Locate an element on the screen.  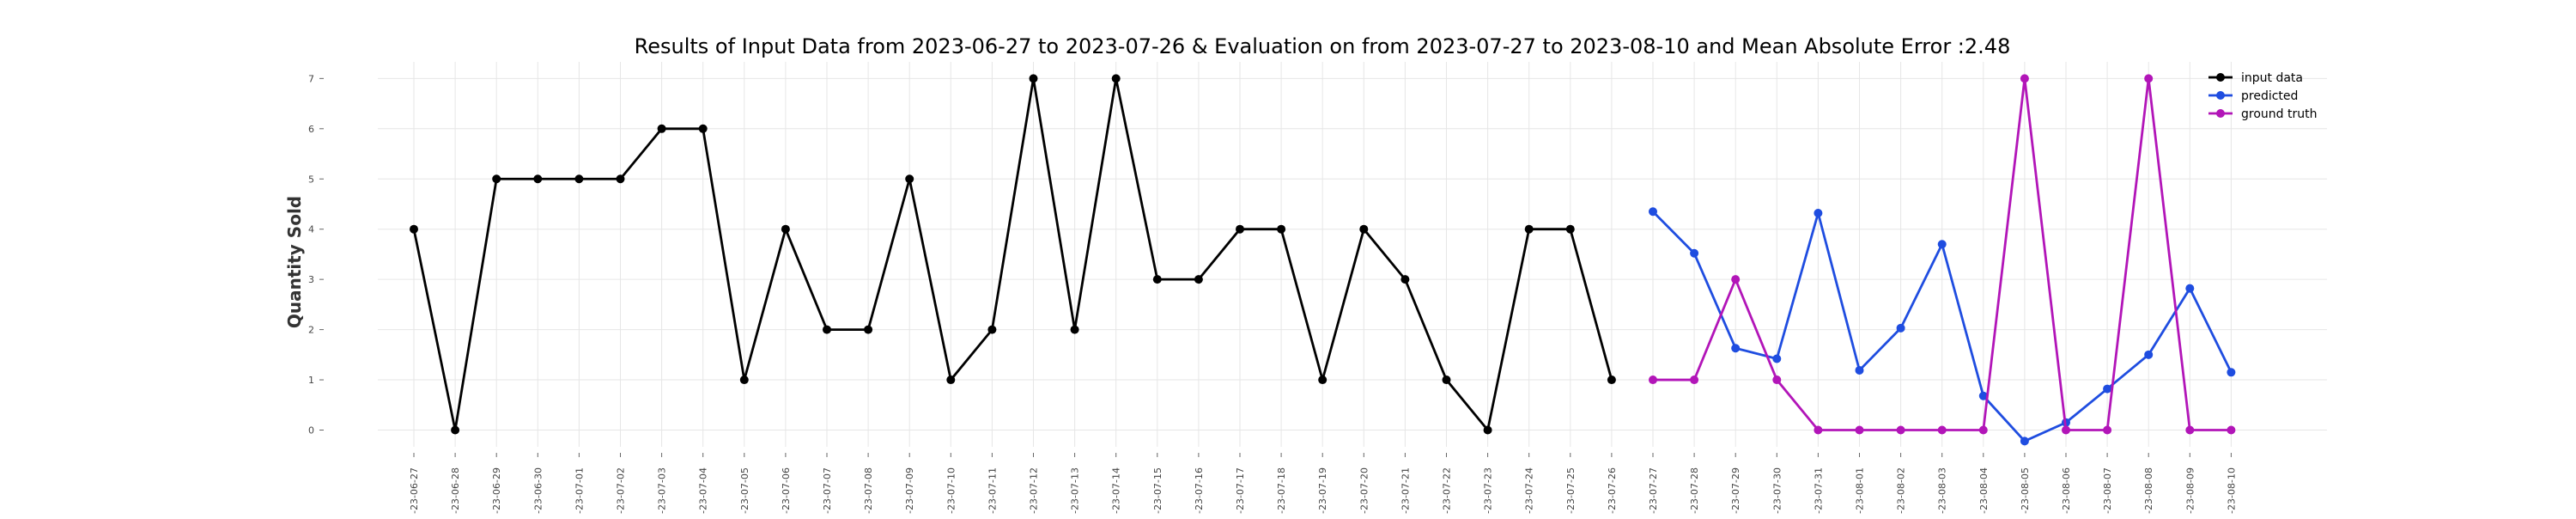
x-tick-label: -23-07-30 is located at coordinates (1777, 490).